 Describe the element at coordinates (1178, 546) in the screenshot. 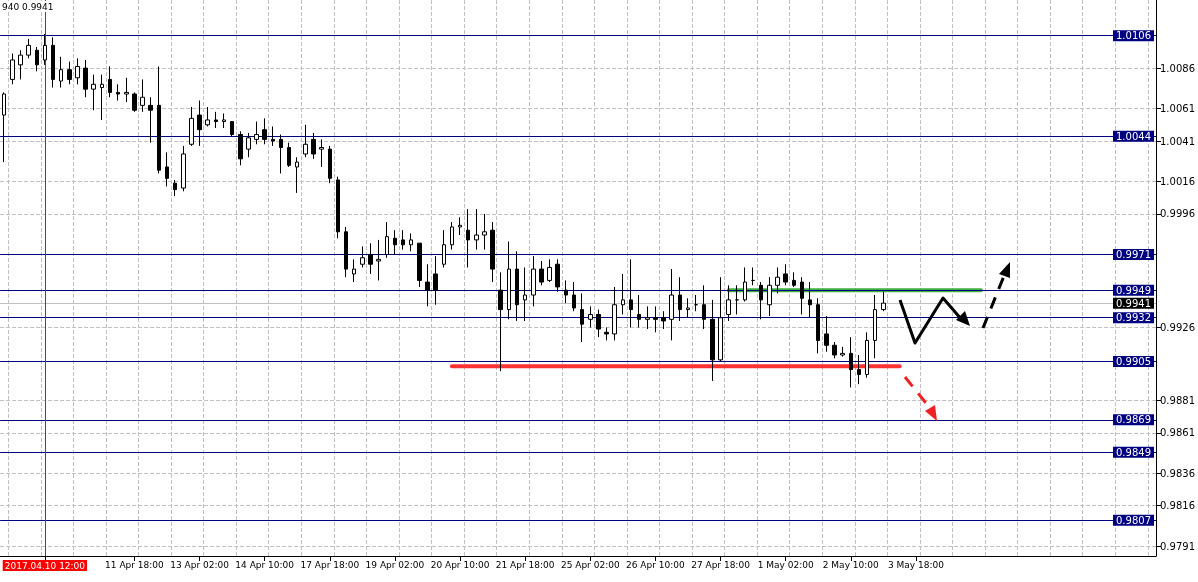

I see `y-tick-label: 0.9791` at that location.